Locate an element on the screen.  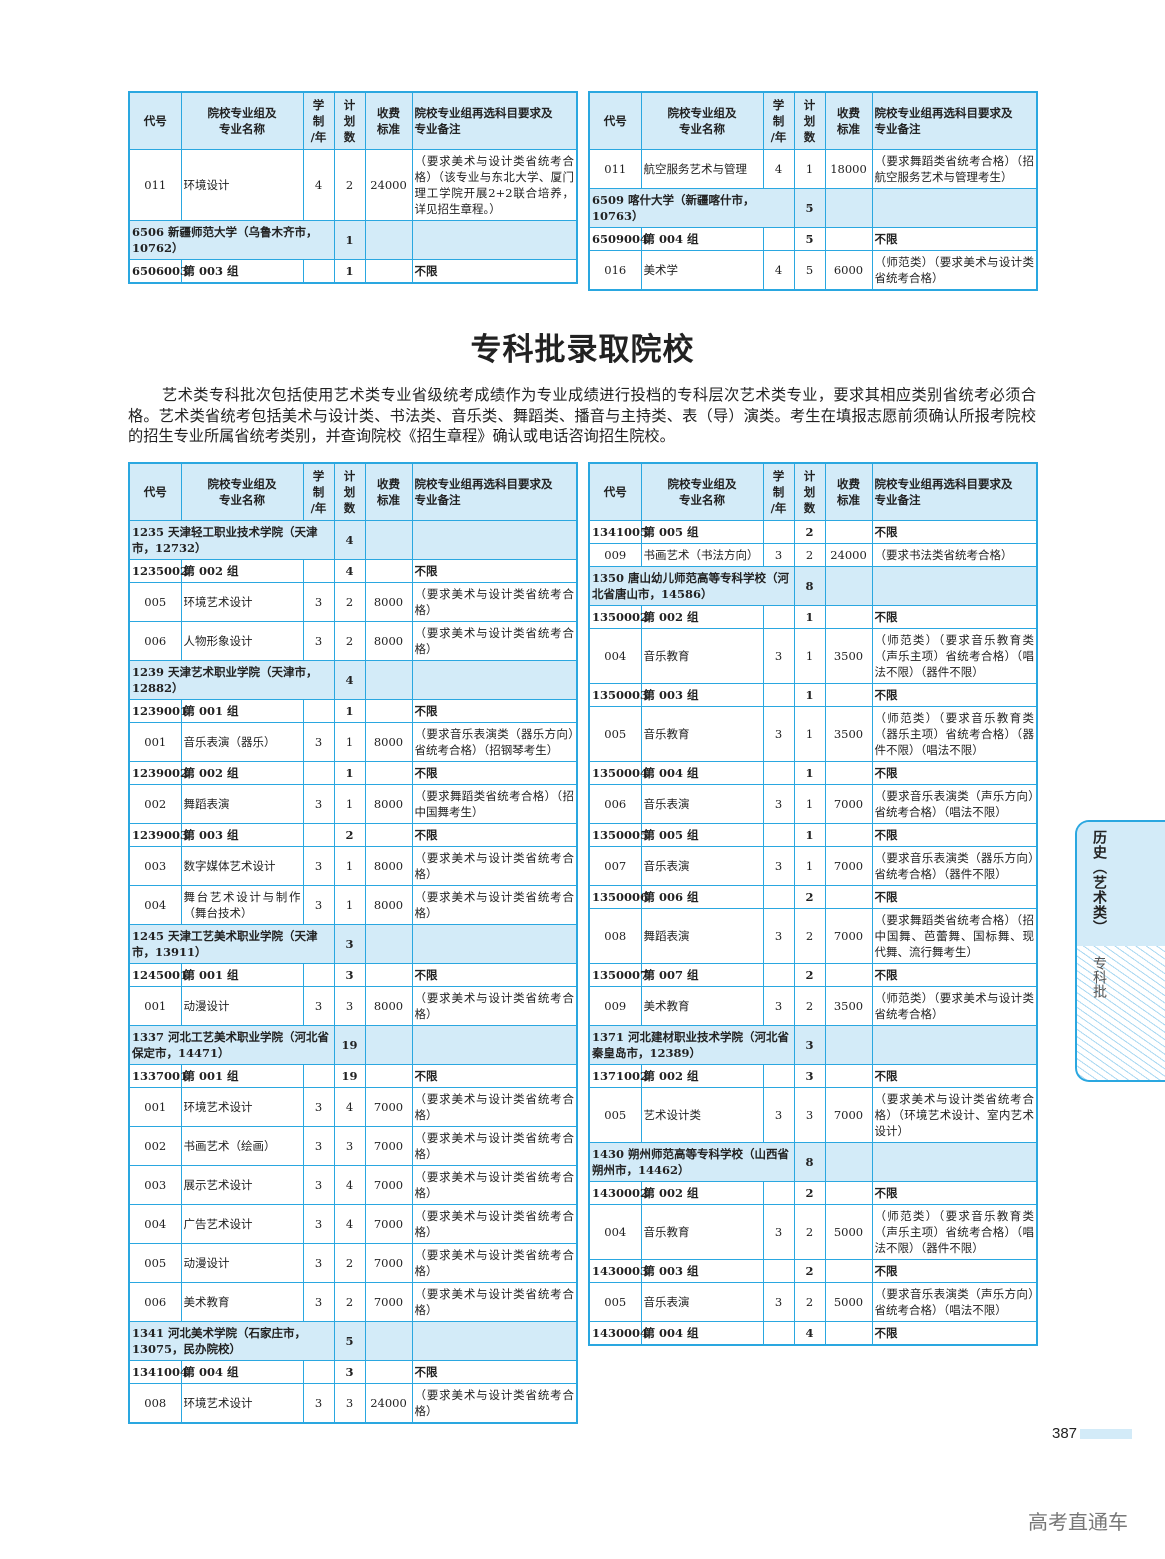
group-row: 1341004 第 004 组 3 不限 is located at coordinates (353, 1371).